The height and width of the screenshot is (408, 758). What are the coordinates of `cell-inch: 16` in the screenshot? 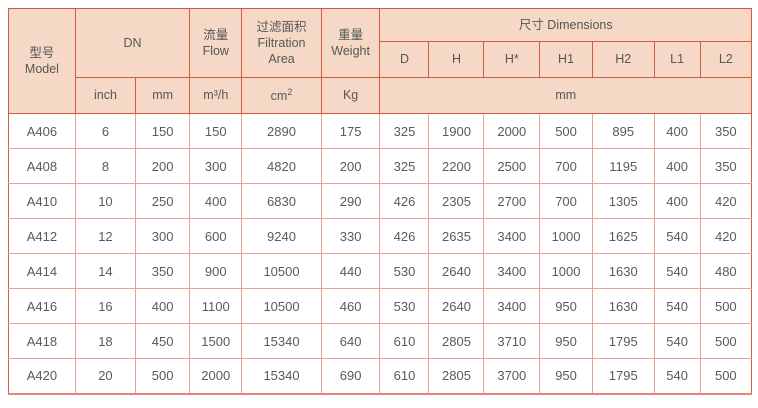 It's located at (105, 306).